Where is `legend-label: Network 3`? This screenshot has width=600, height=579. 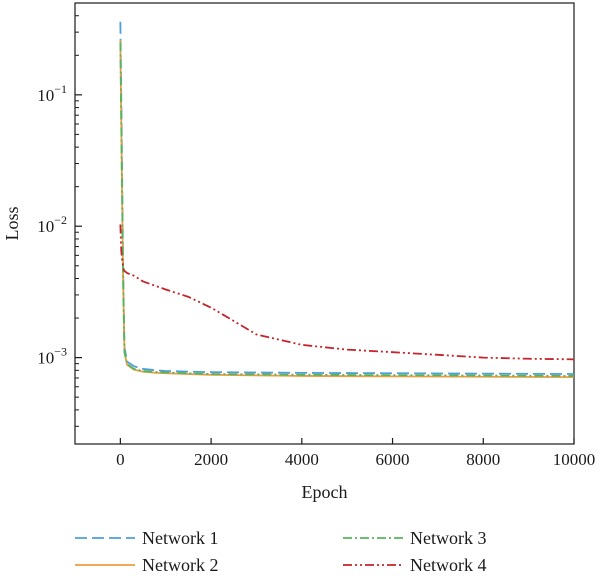 legend-label: Network 3 is located at coordinates (448, 538).